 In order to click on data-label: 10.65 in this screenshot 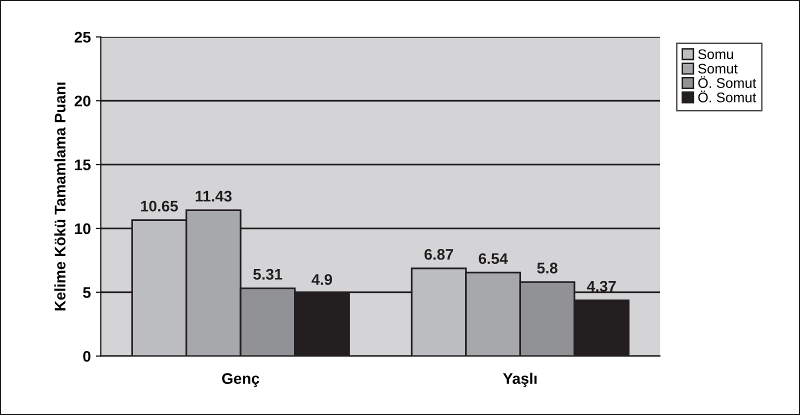, I will do `click(159, 206)`.